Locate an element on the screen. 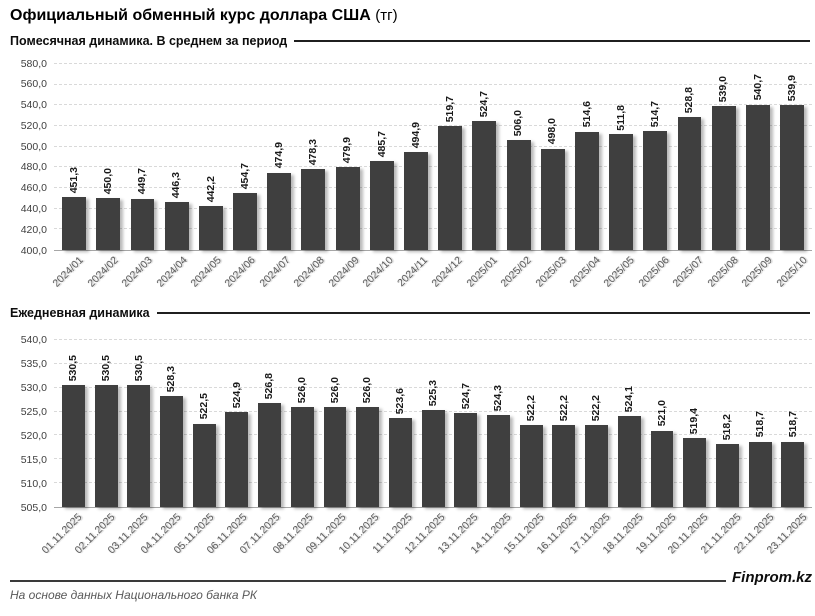  bar-value-label: 518,2 is located at coordinates (727, 427).